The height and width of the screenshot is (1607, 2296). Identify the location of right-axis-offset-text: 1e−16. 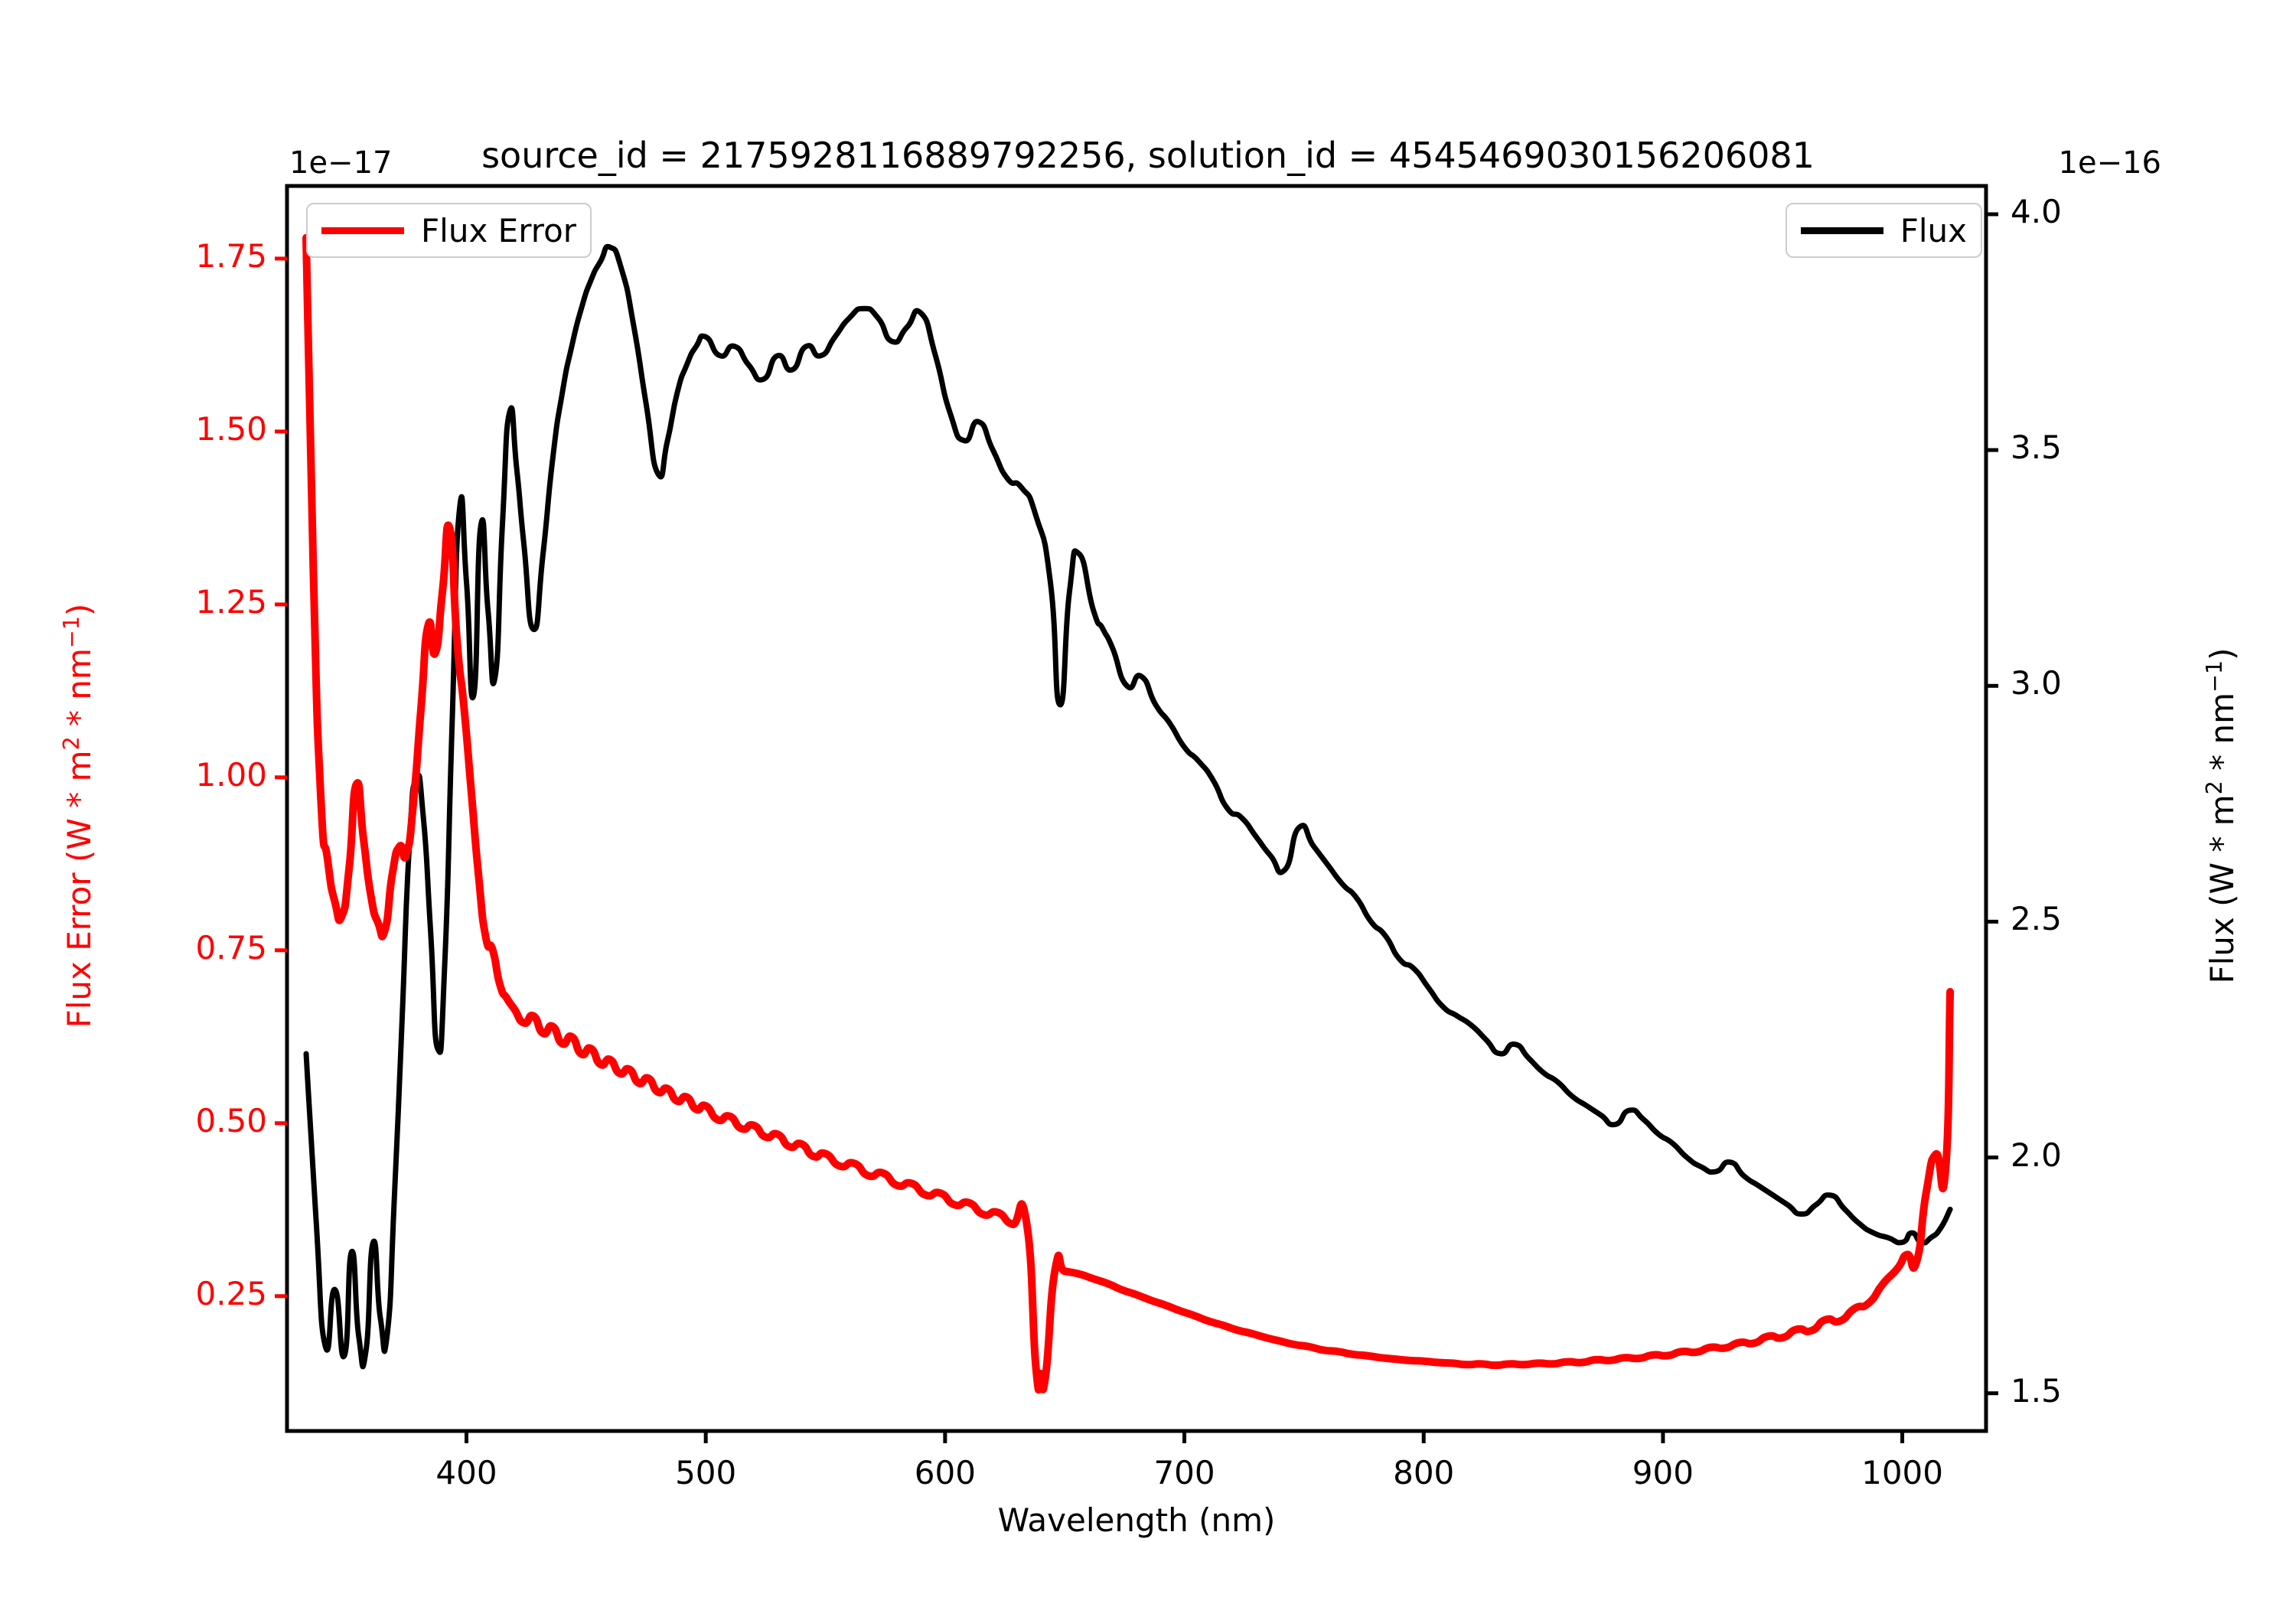
(2109, 163).